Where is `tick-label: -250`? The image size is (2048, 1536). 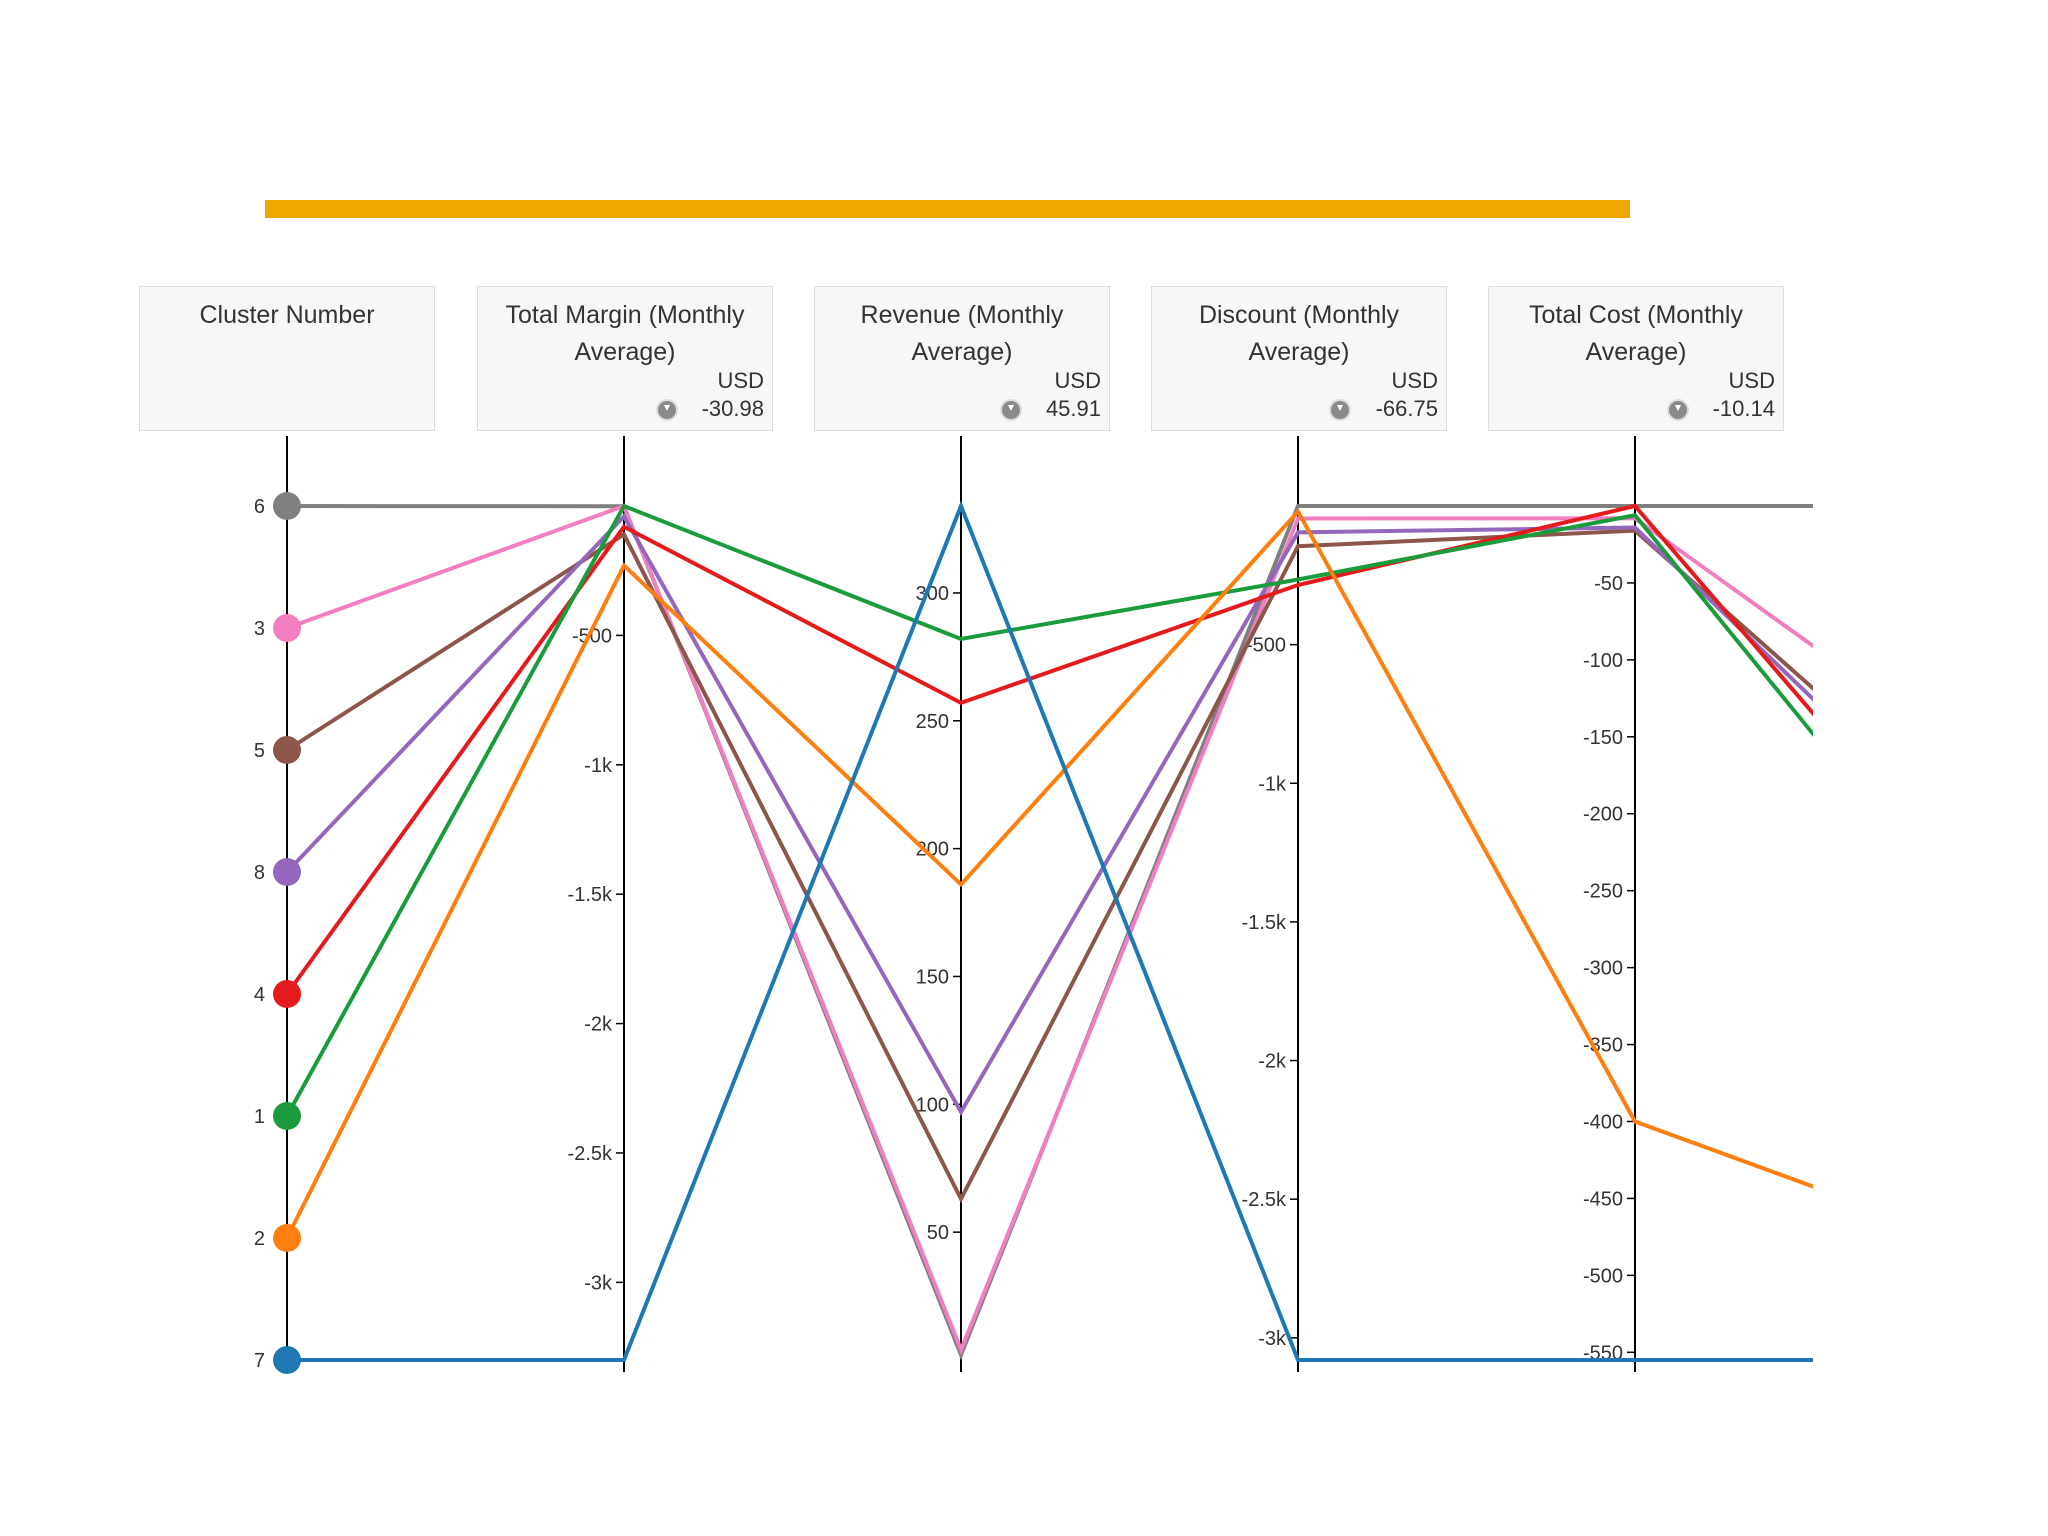
tick-label: -250 is located at coordinates (1603, 892).